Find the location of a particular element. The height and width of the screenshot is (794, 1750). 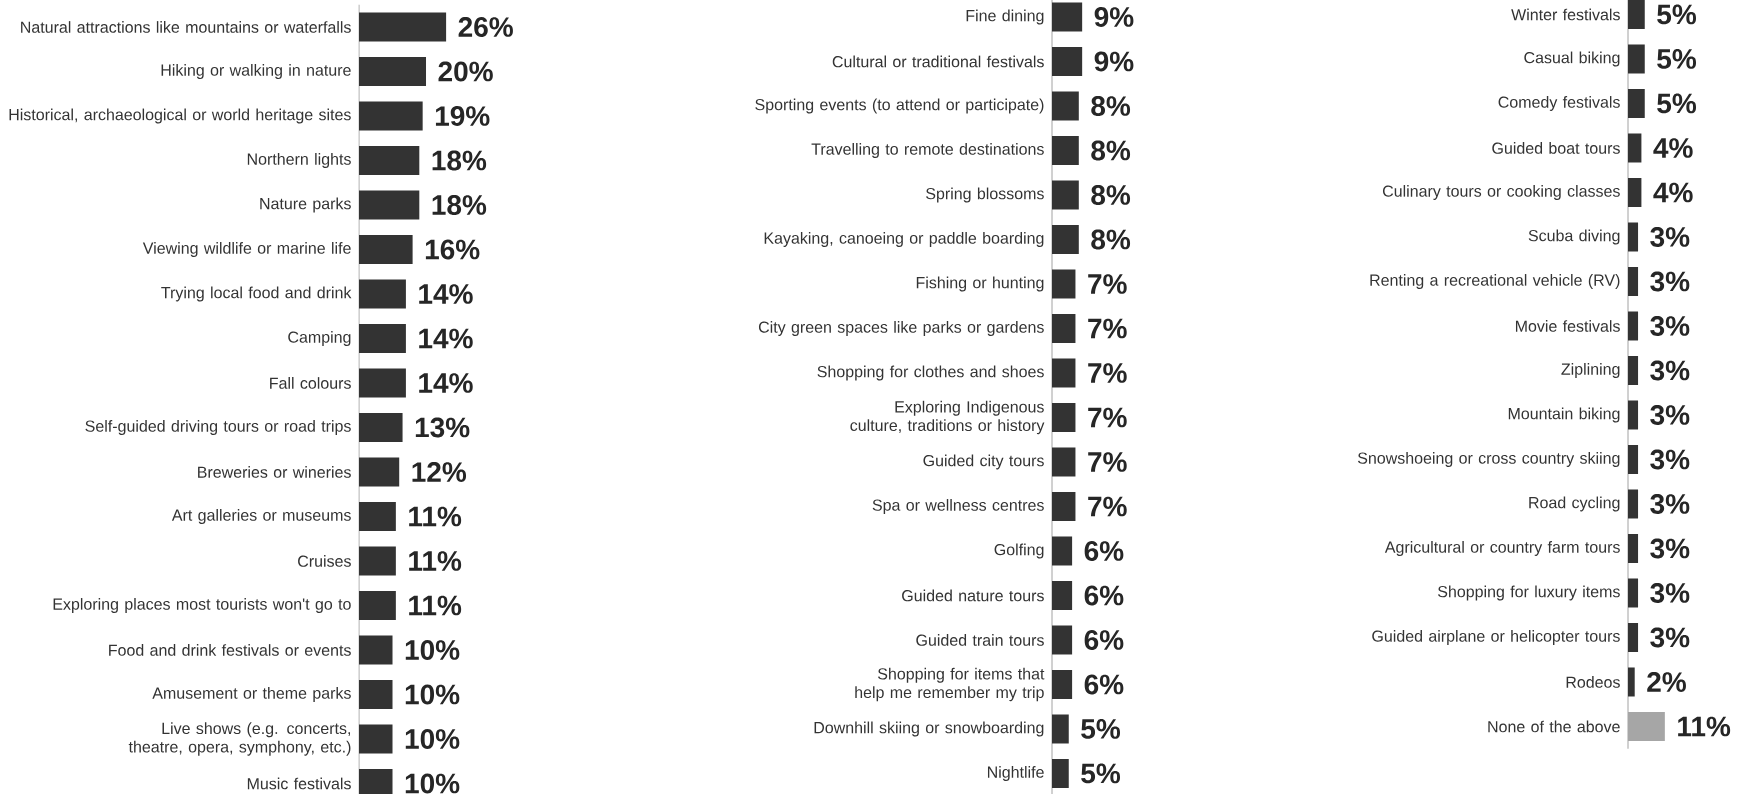

y-tick-label: Music festivals is located at coordinates (299, 783).